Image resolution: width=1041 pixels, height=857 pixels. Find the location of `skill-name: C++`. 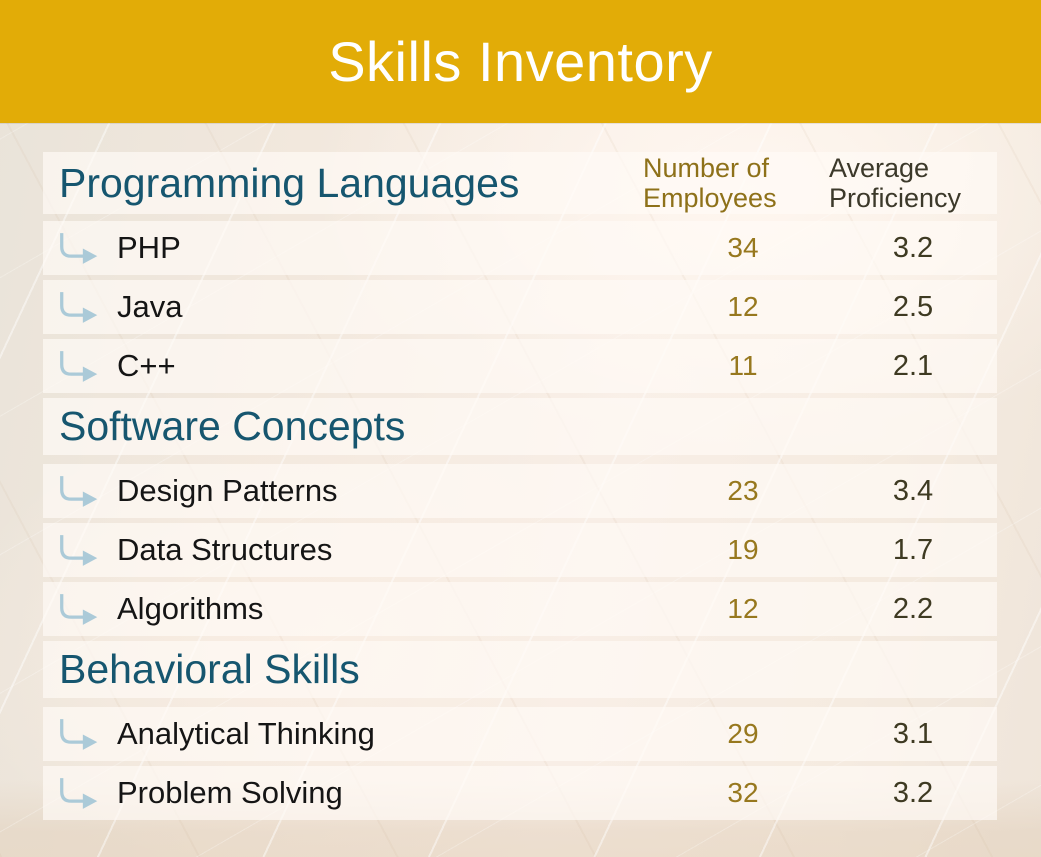

skill-name: C++ is located at coordinates (146, 365).